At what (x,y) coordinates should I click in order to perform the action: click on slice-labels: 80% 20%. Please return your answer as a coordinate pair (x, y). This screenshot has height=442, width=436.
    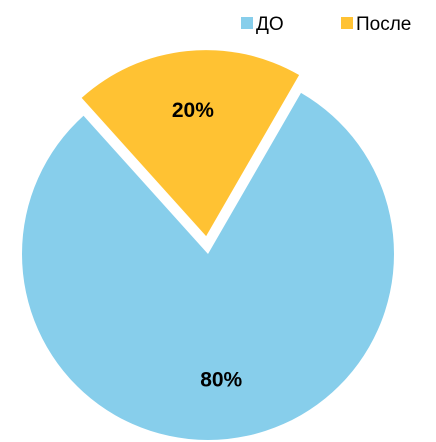
    Looking at the image, I should click on (207, 245).